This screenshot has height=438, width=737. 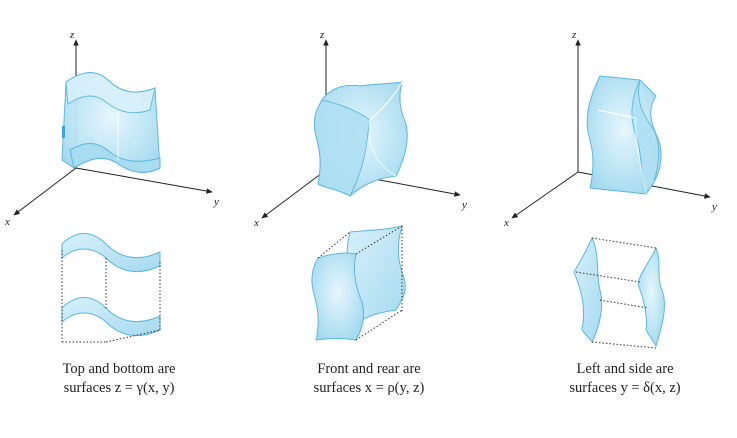 I want to click on caption-line-1: Front and rear are, so click(x=369, y=369).